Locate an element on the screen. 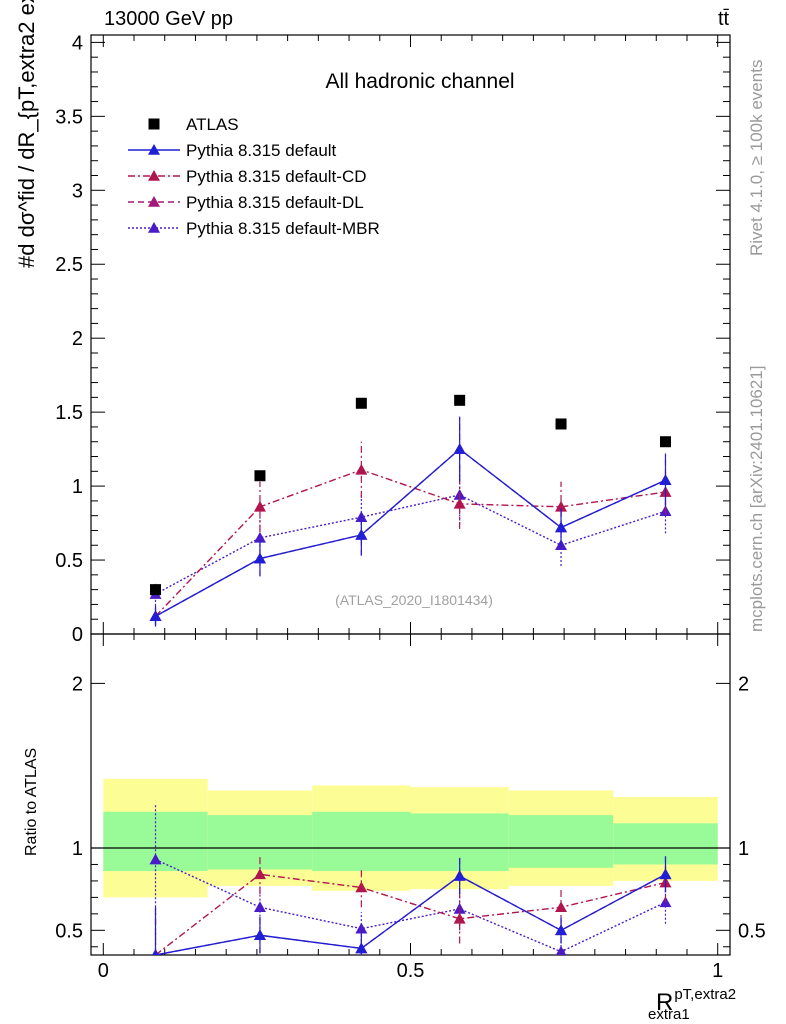 The height and width of the screenshot is (1024, 786). y-tick-label: 0.5 is located at coordinates (69, 561).